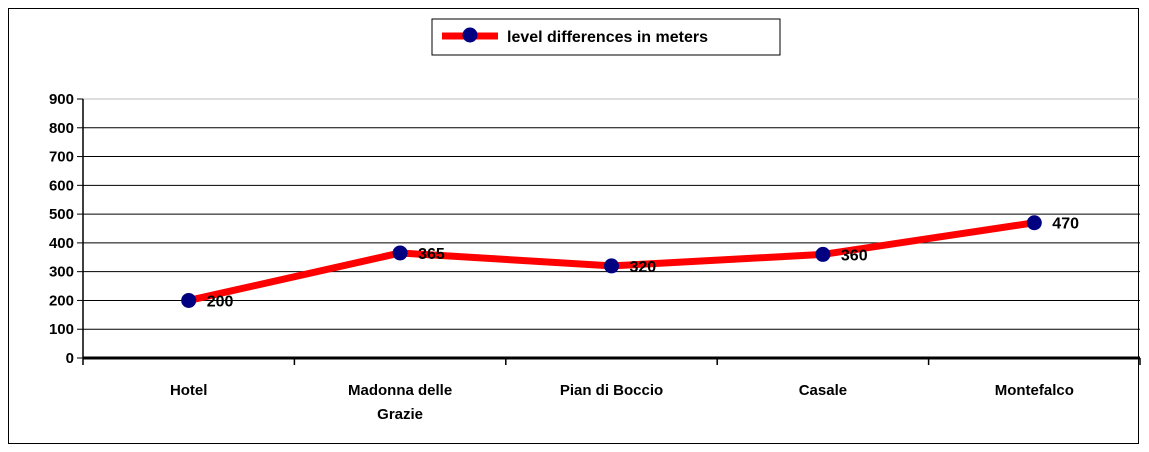 This screenshot has width=1149, height=452. What do you see at coordinates (61, 185) in the screenshot?
I see `y-tick-label: 600` at bounding box center [61, 185].